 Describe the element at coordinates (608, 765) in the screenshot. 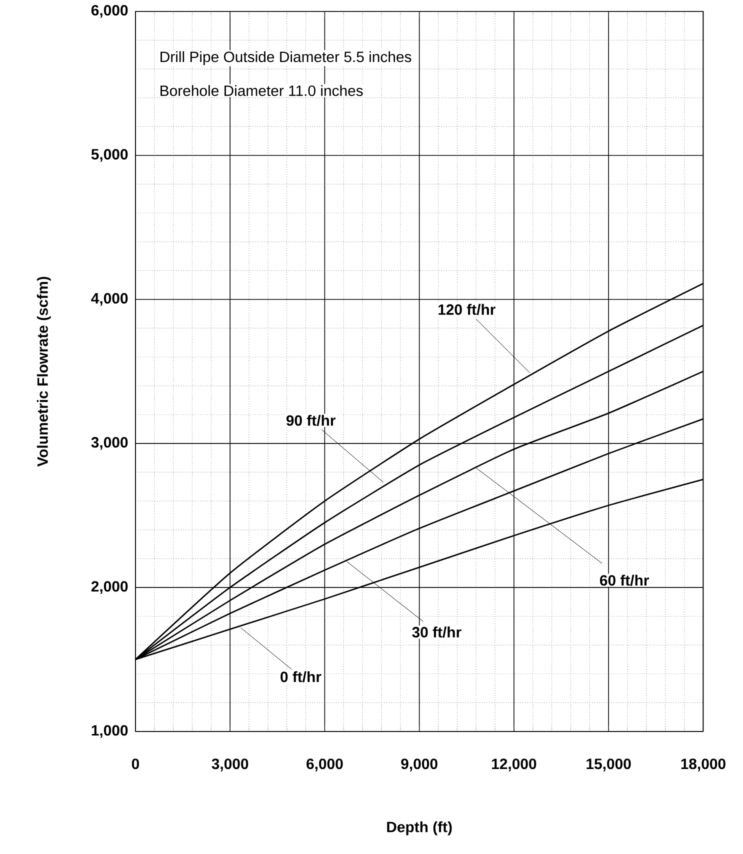

I see `x-tick-label: 15,000` at that location.